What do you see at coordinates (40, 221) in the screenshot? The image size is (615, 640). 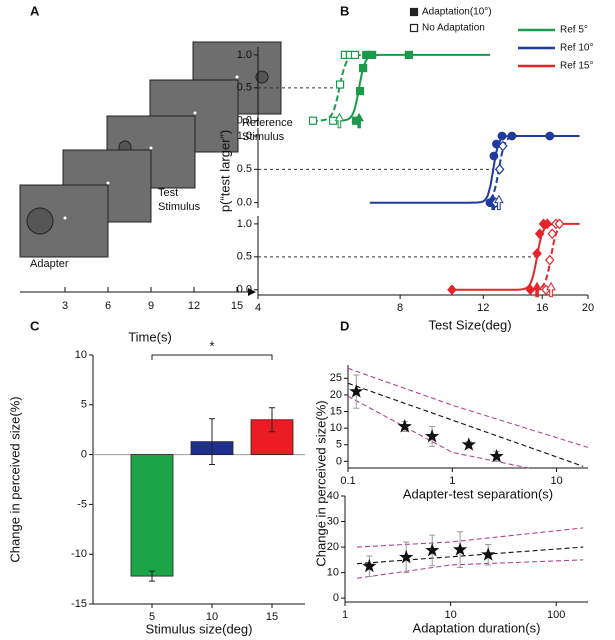 I see `adapter-stimulus` at bounding box center [40, 221].